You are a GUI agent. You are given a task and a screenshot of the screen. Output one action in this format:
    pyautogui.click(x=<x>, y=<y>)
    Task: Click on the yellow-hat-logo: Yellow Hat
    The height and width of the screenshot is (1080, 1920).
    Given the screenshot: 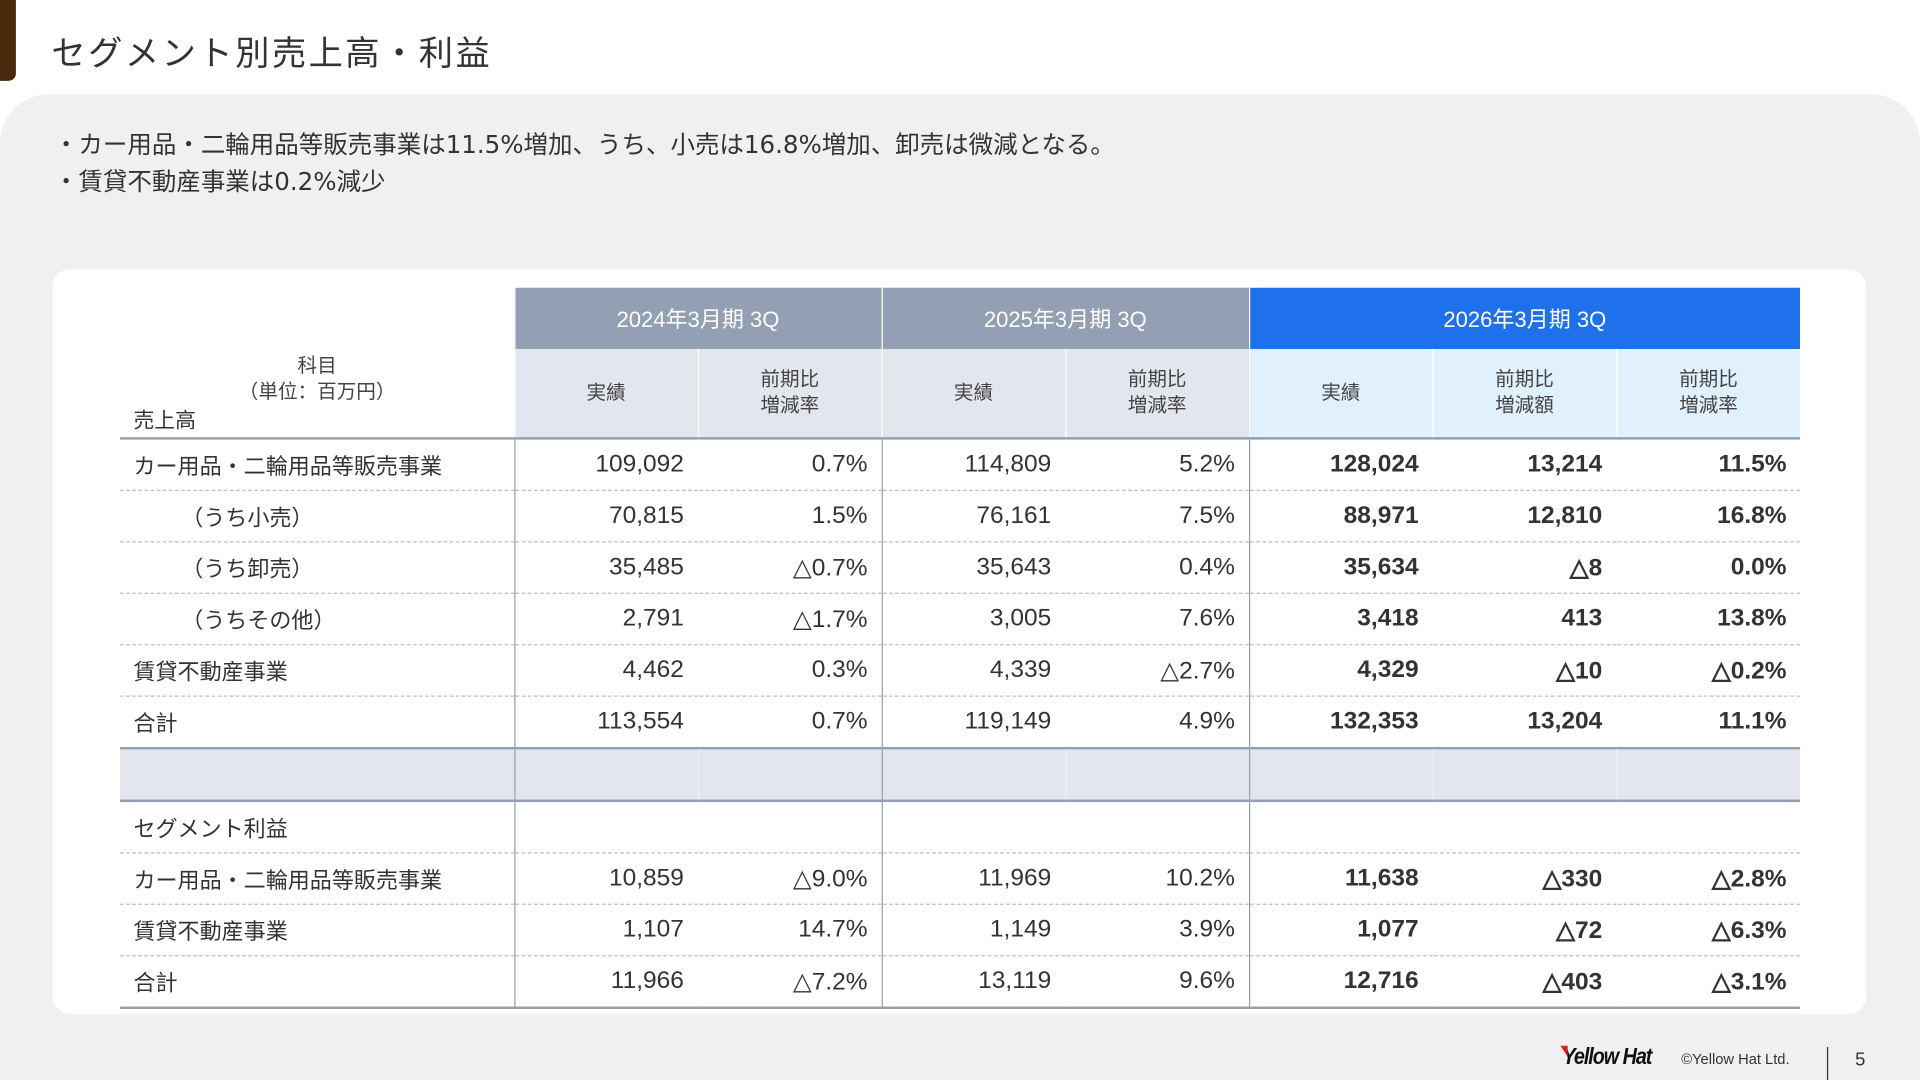 What is the action you would take?
    pyautogui.click(x=1606, y=1057)
    